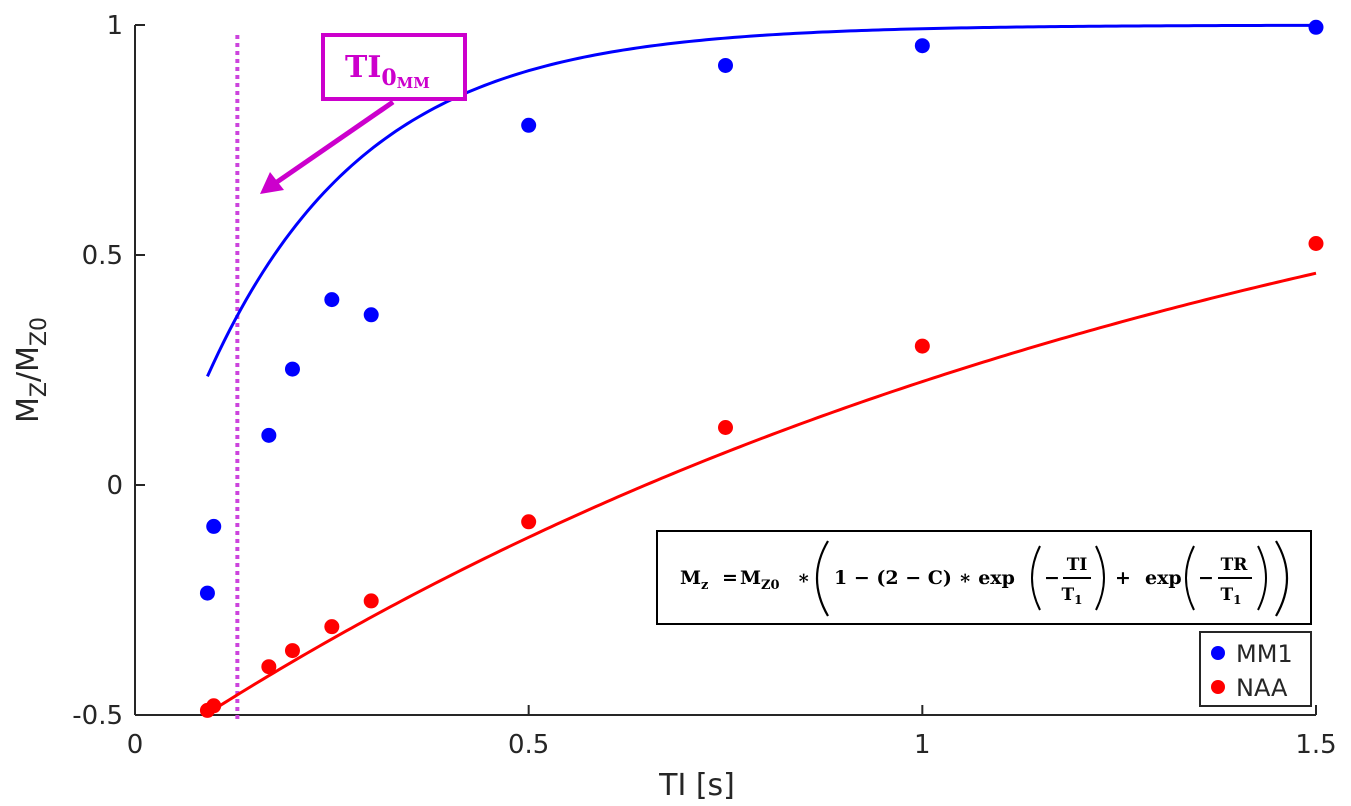  I want to click on equation-plus: +, so click(1123, 578).